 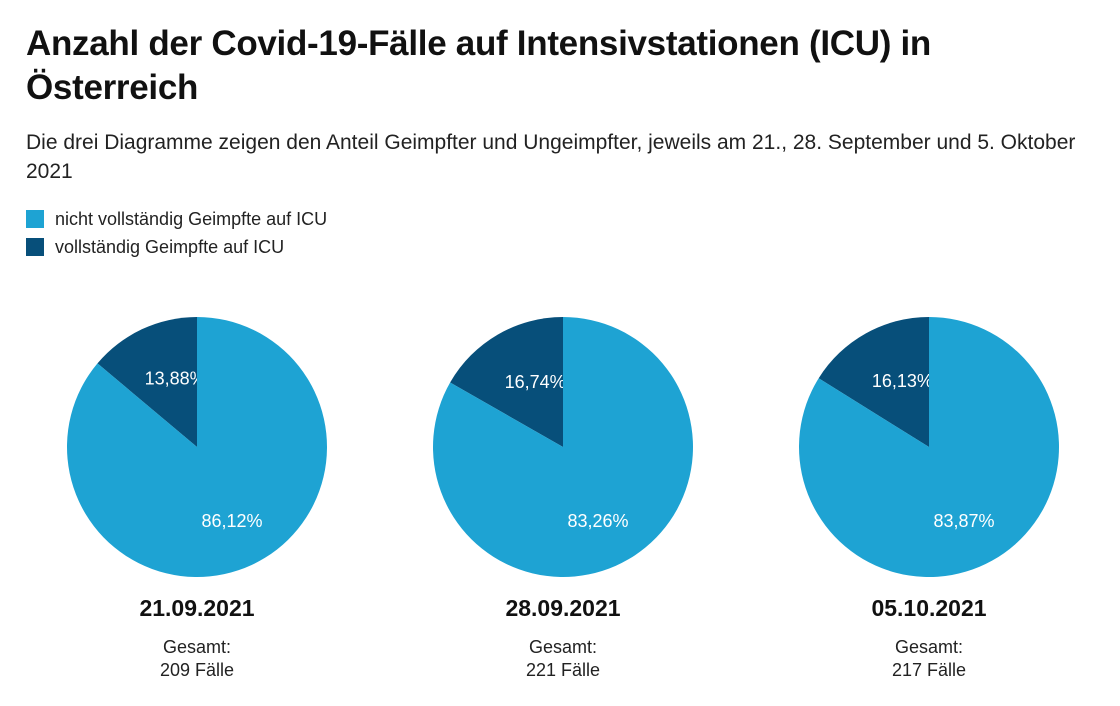 What do you see at coordinates (563, 670) in the screenshot?
I see `total-value-28-09: 221 Fälle` at bounding box center [563, 670].